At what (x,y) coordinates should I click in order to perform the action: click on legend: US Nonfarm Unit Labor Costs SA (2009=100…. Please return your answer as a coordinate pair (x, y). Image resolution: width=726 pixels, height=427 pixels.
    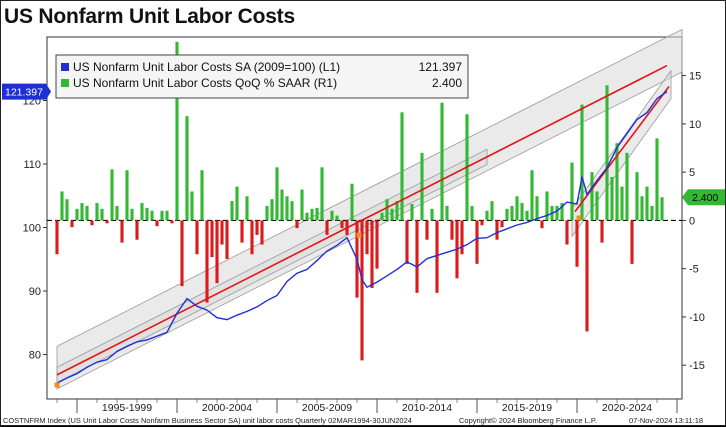
    Looking at the image, I should click on (262, 76).